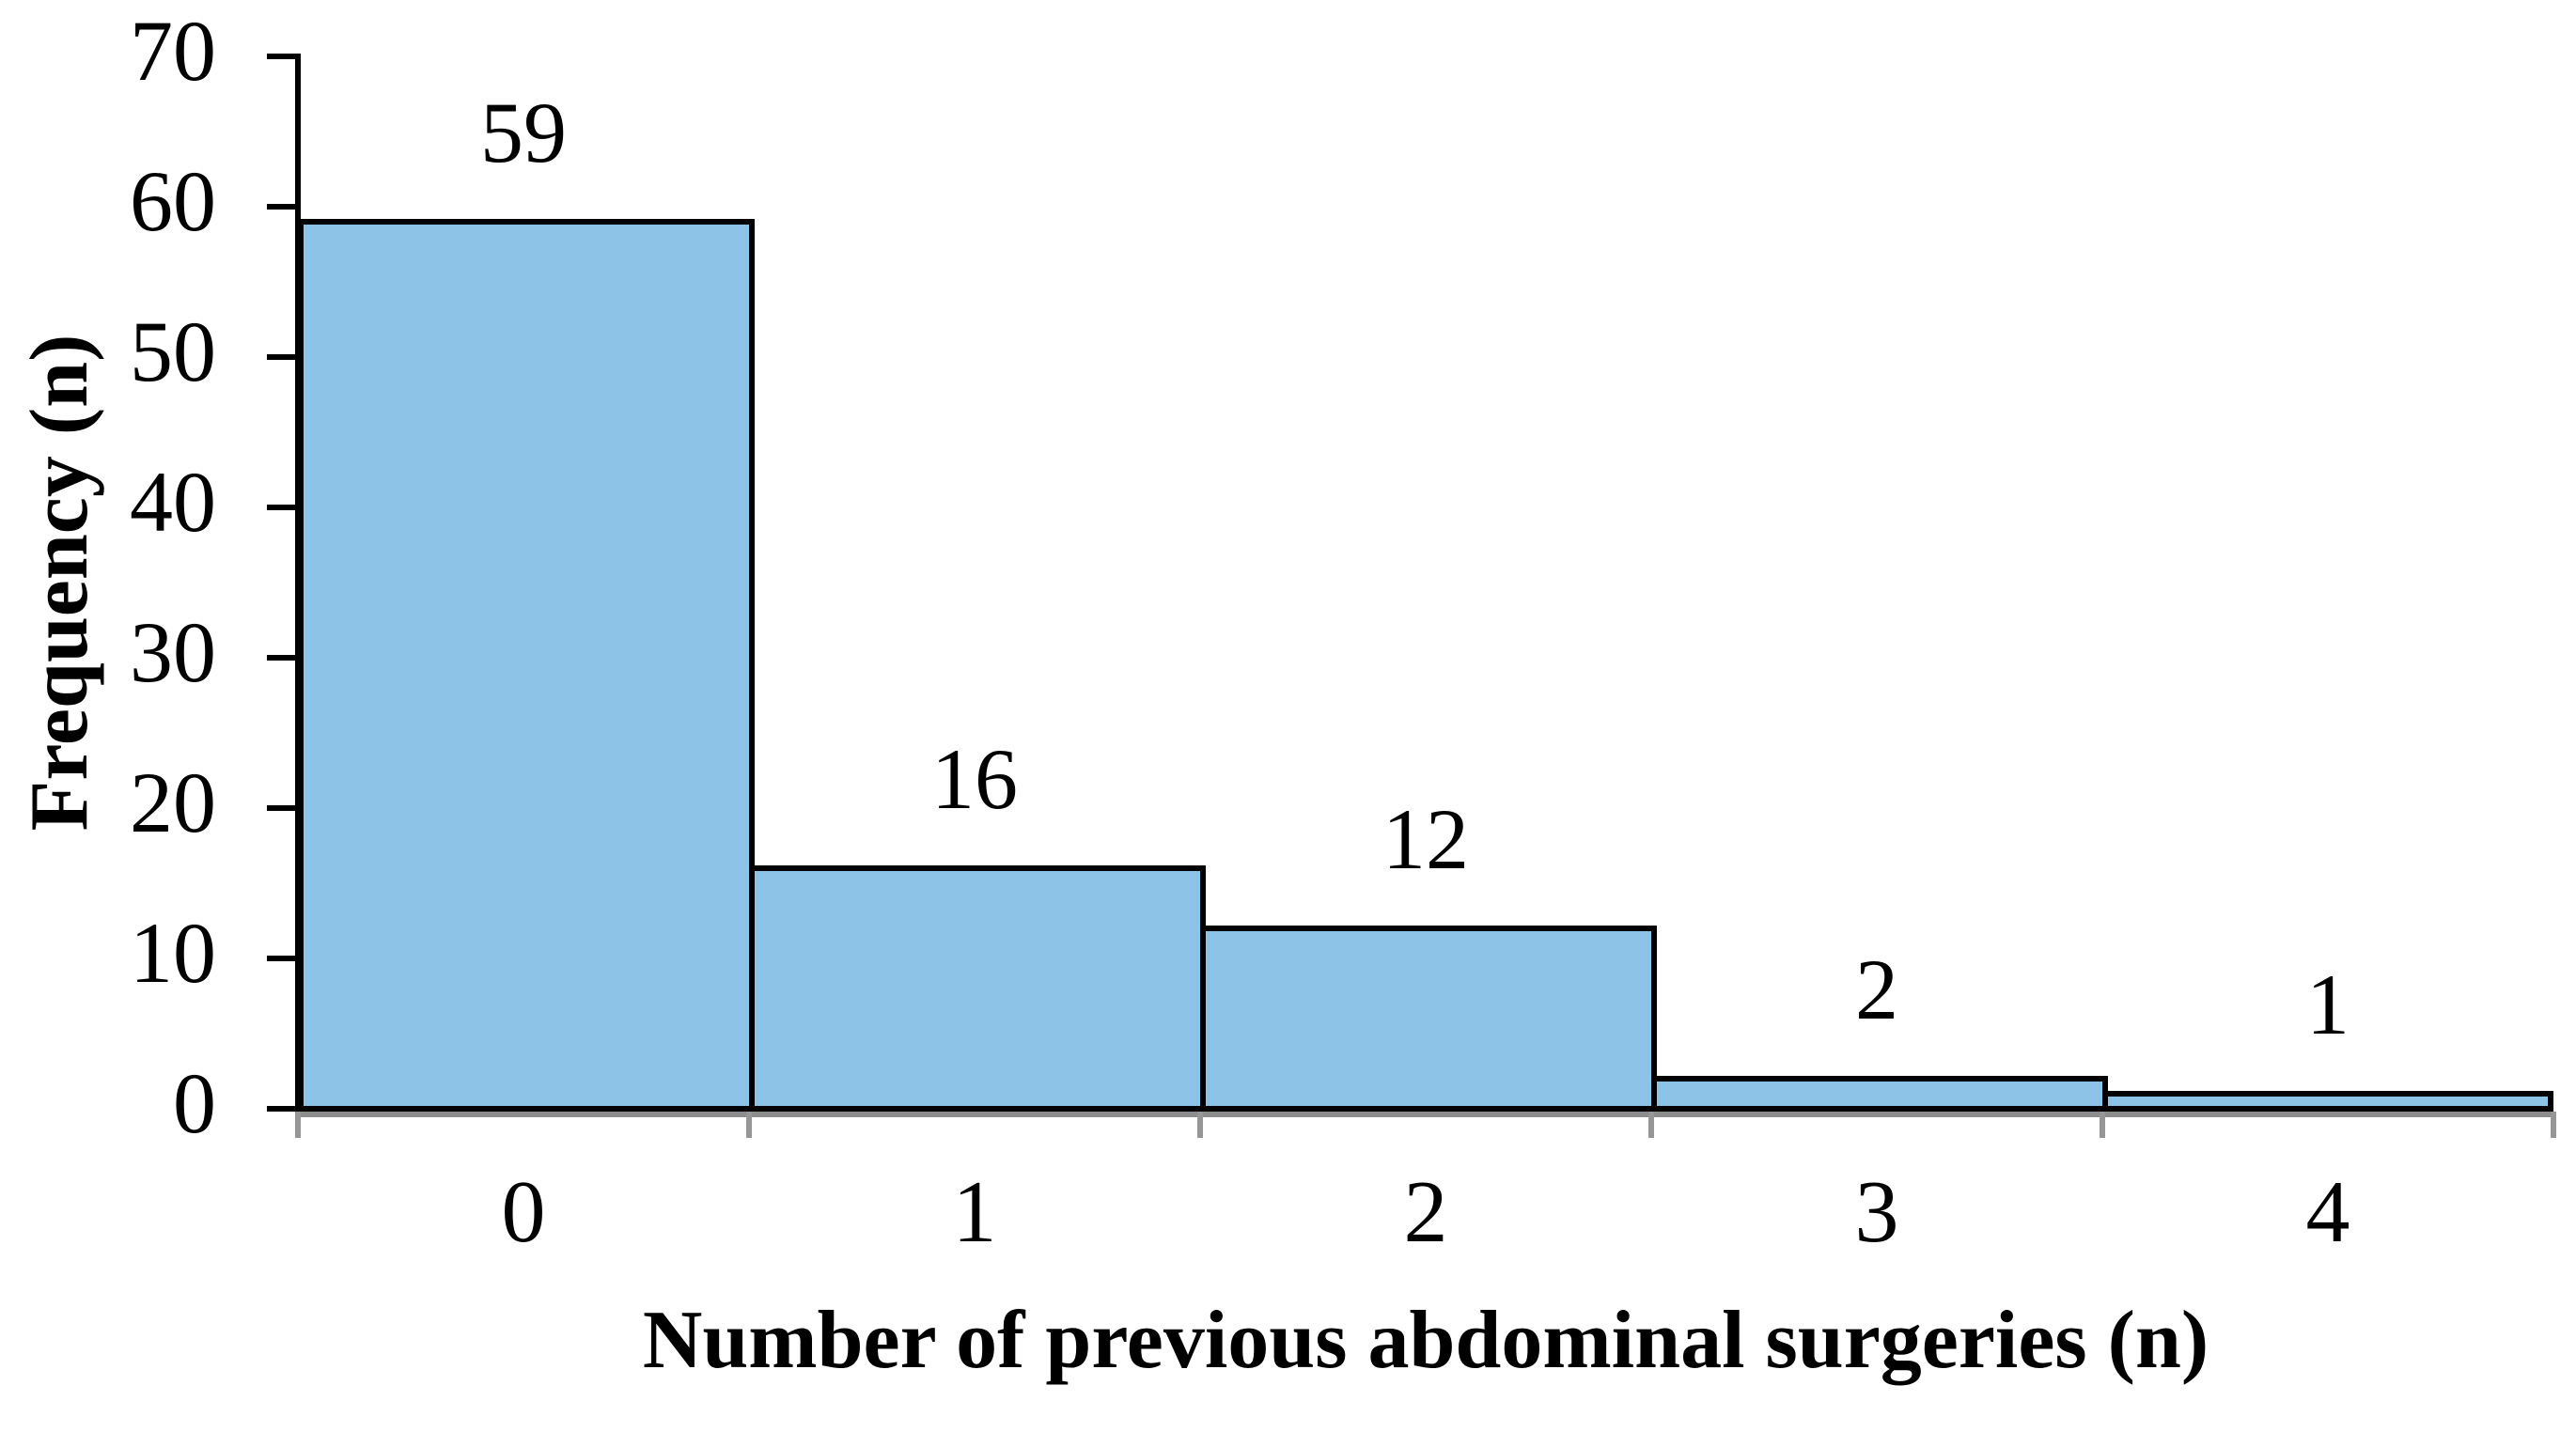  What do you see at coordinates (523, 1212) in the screenshot?
I see `x-category-label: 0` at bounding box center [523, 1212].